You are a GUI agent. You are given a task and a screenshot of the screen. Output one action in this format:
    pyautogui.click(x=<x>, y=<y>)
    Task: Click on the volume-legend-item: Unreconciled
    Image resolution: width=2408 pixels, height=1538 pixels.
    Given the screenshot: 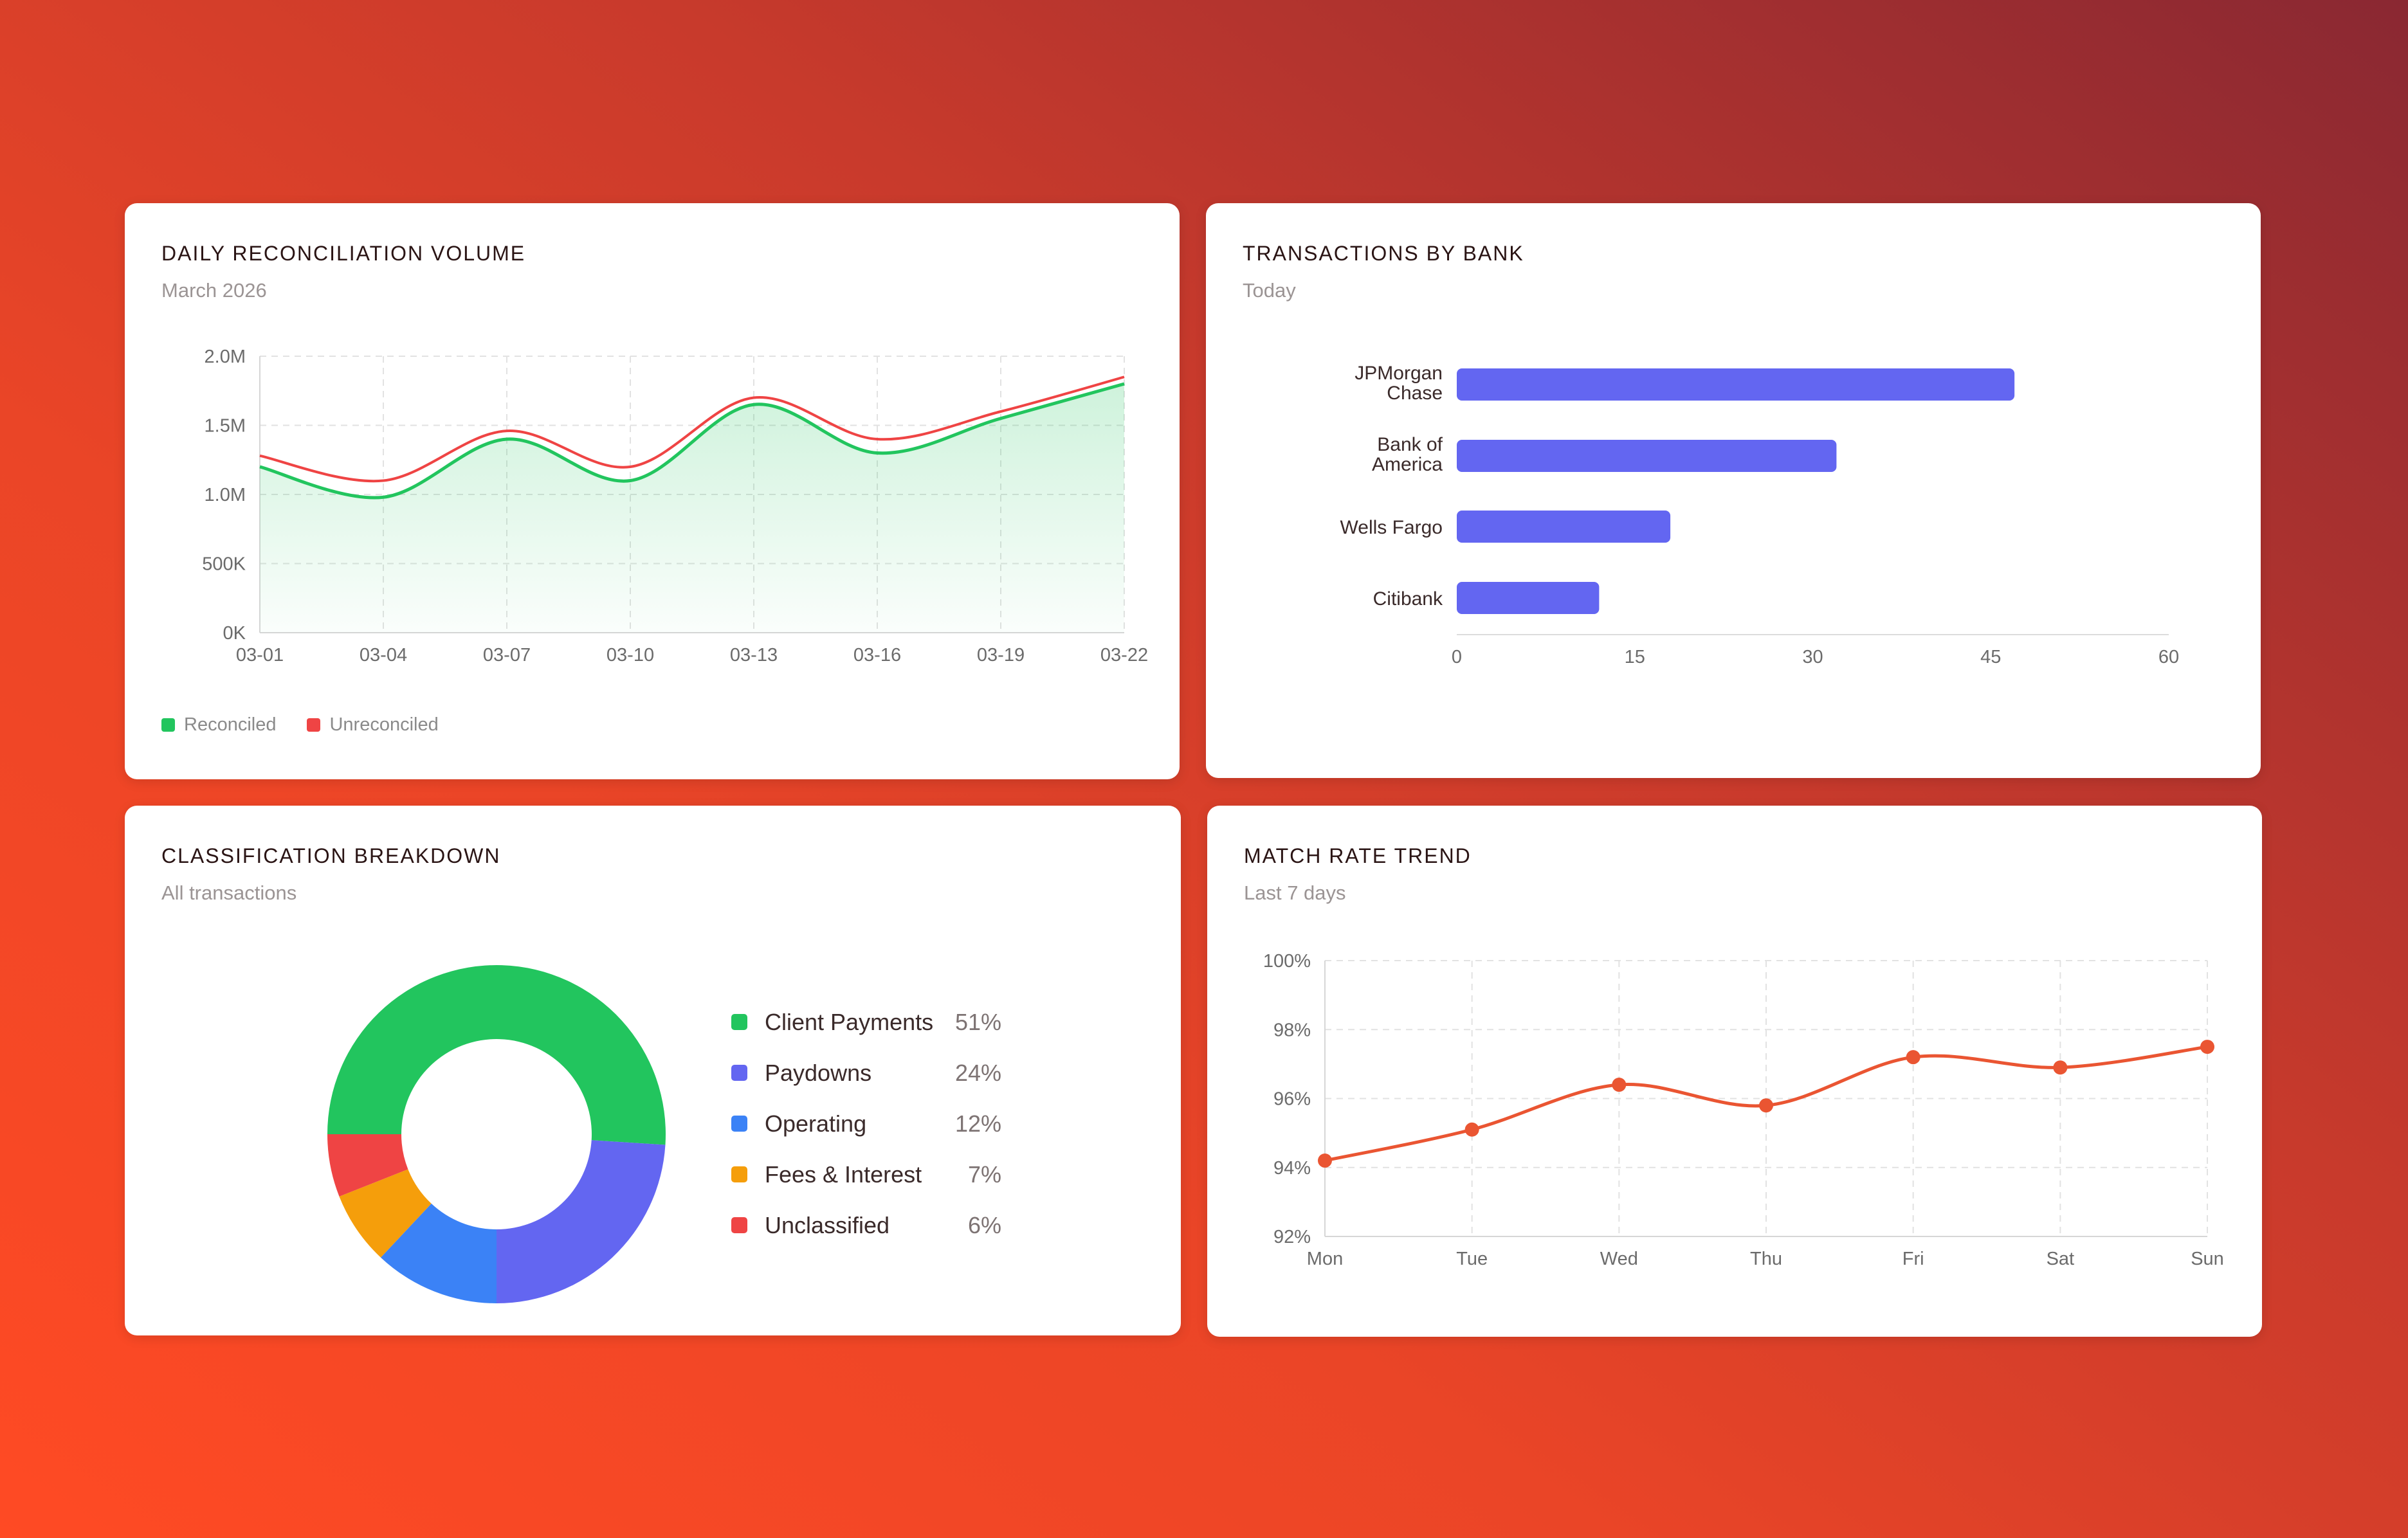 What is the action you would take?
    pyautogui.click(x=373, y=725)
    